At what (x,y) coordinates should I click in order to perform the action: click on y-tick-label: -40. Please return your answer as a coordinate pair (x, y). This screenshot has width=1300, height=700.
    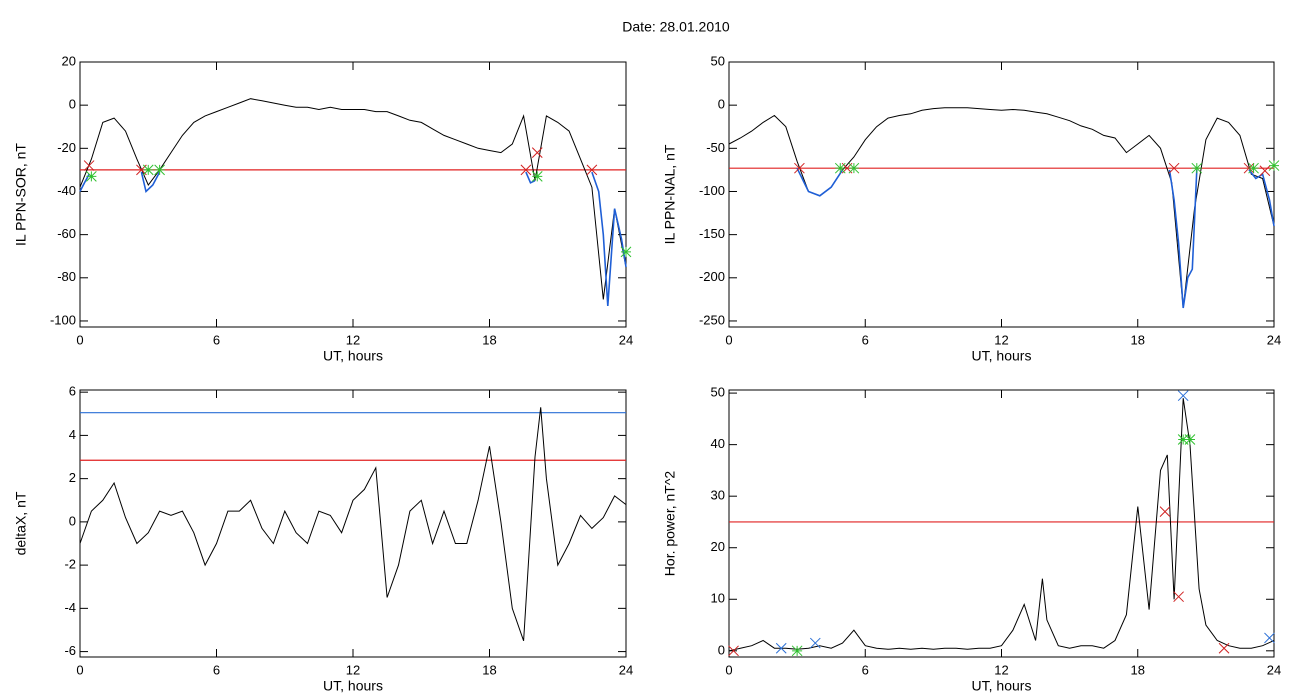
    Looking at the image, I should click on (66, 190).